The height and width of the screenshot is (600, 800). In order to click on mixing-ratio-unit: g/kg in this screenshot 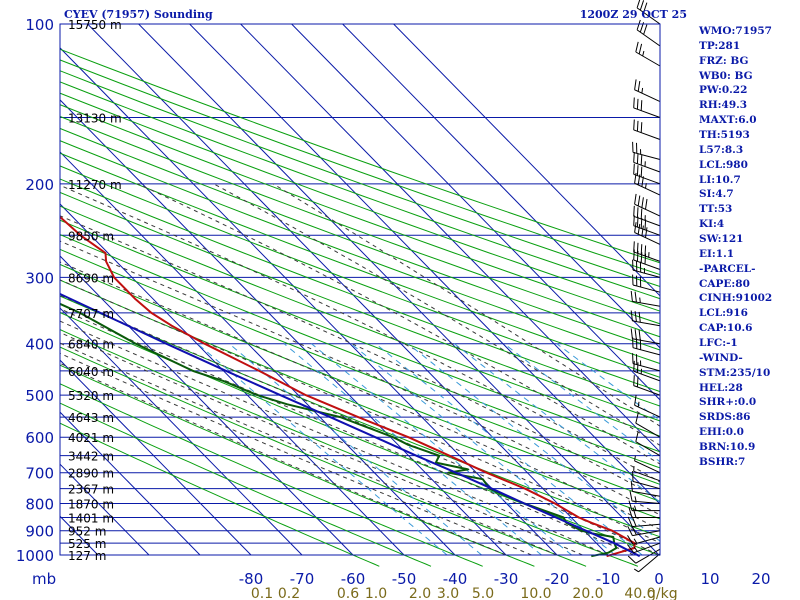, I will do `click(662, 593)`.